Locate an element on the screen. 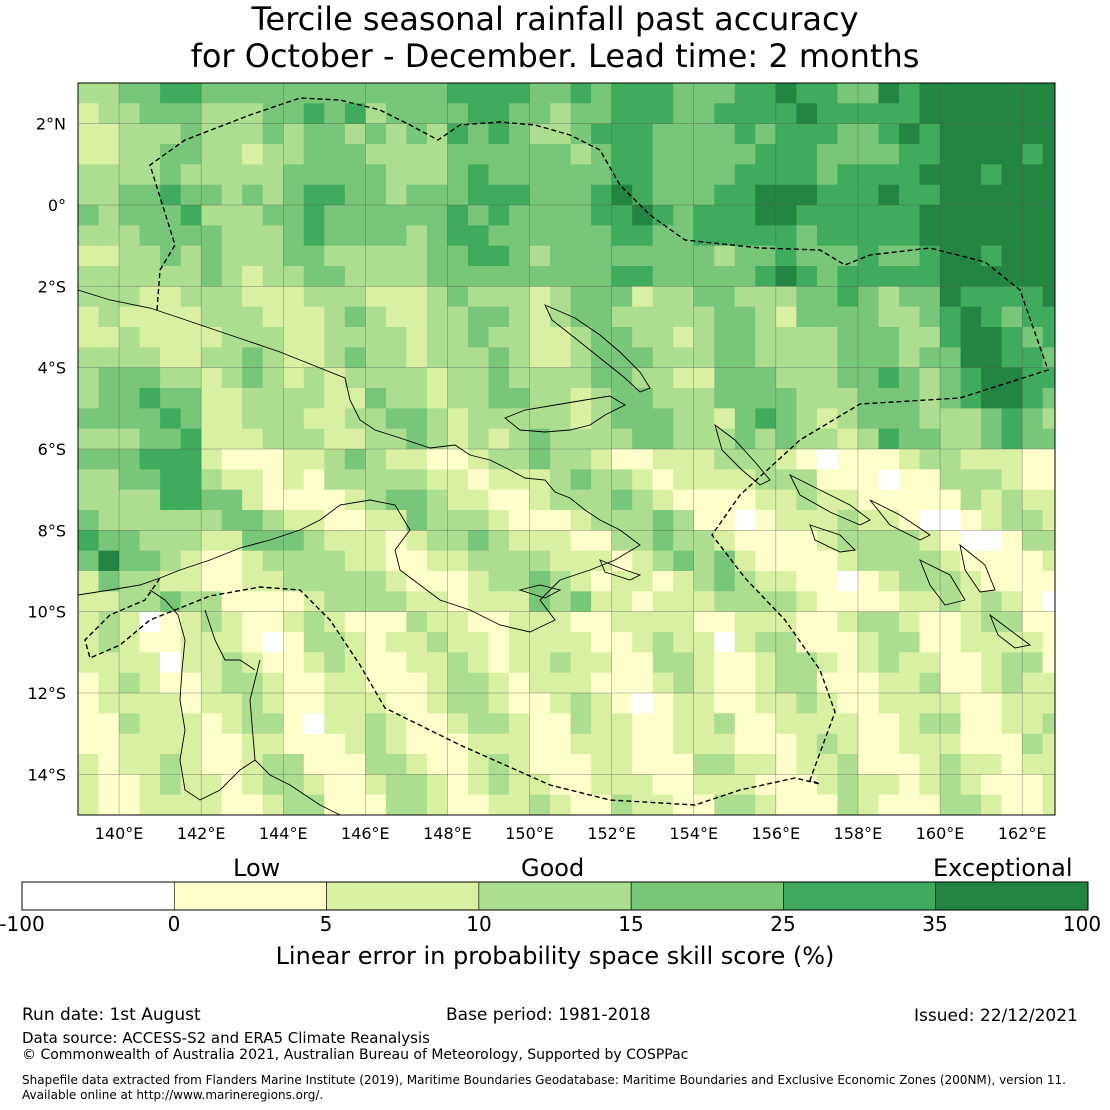 The height and width of the screenshot is (1110, 1110). longitude-label: 160°E is located at coordinates (940, 833).